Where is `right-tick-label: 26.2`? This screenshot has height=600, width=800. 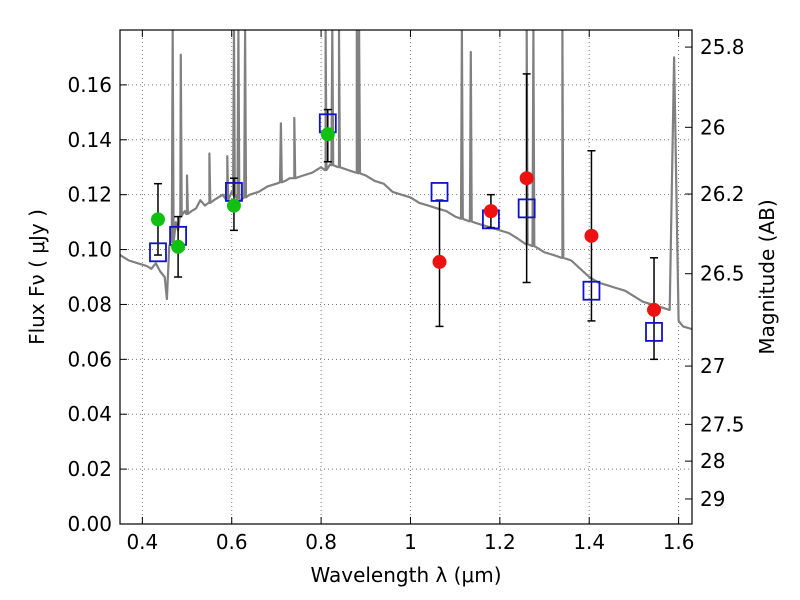 right-tick-label: 26.2 is located at coordinates (722, 194).